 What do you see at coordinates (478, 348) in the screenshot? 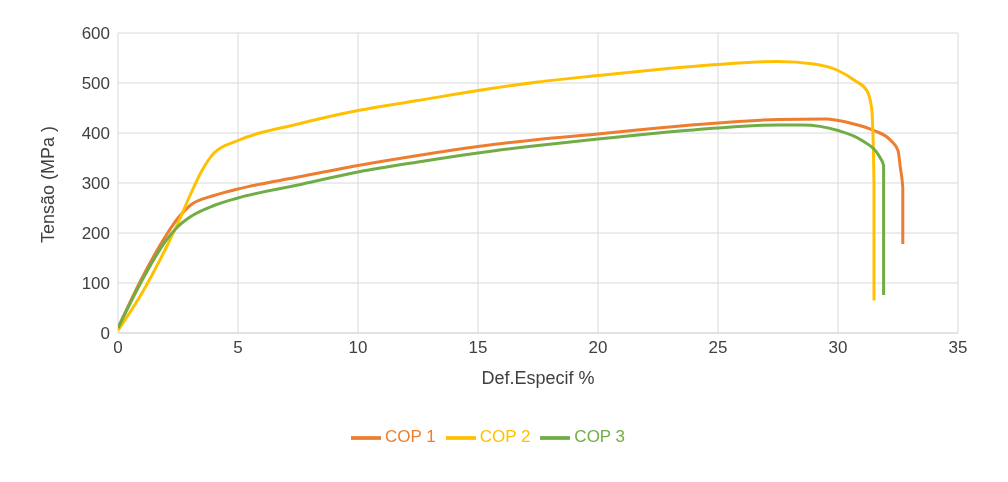
I see `x-tick-label: 15` at bounding box center [478, 348].